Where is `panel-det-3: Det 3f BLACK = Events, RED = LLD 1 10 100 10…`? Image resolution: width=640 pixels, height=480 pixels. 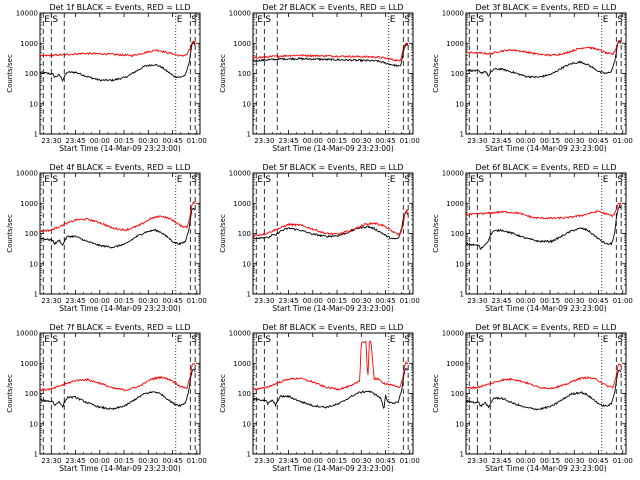 panel-det-3: Det 3f BLACK = Events, RED = LLD 1 10 100 10… is located at coordinates (532, 78).